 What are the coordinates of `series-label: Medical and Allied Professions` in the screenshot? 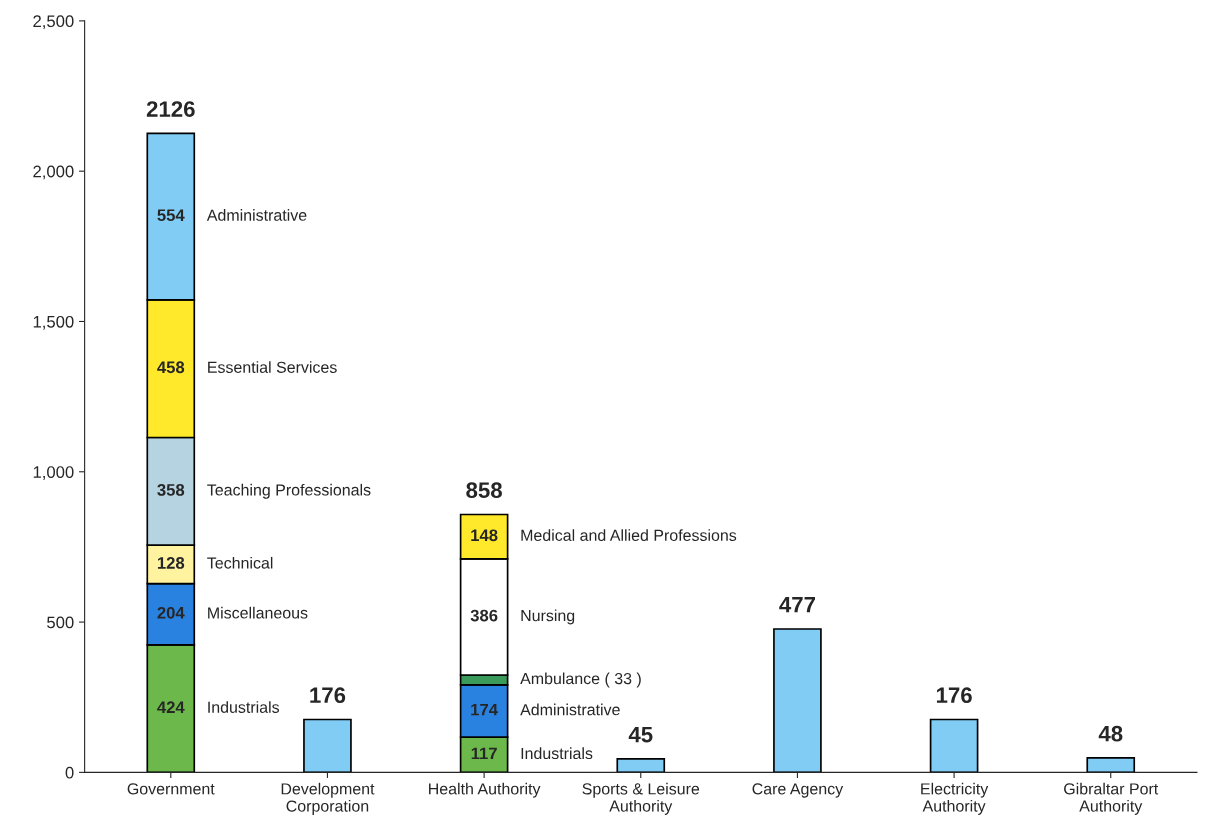 It's located at (629, 535).